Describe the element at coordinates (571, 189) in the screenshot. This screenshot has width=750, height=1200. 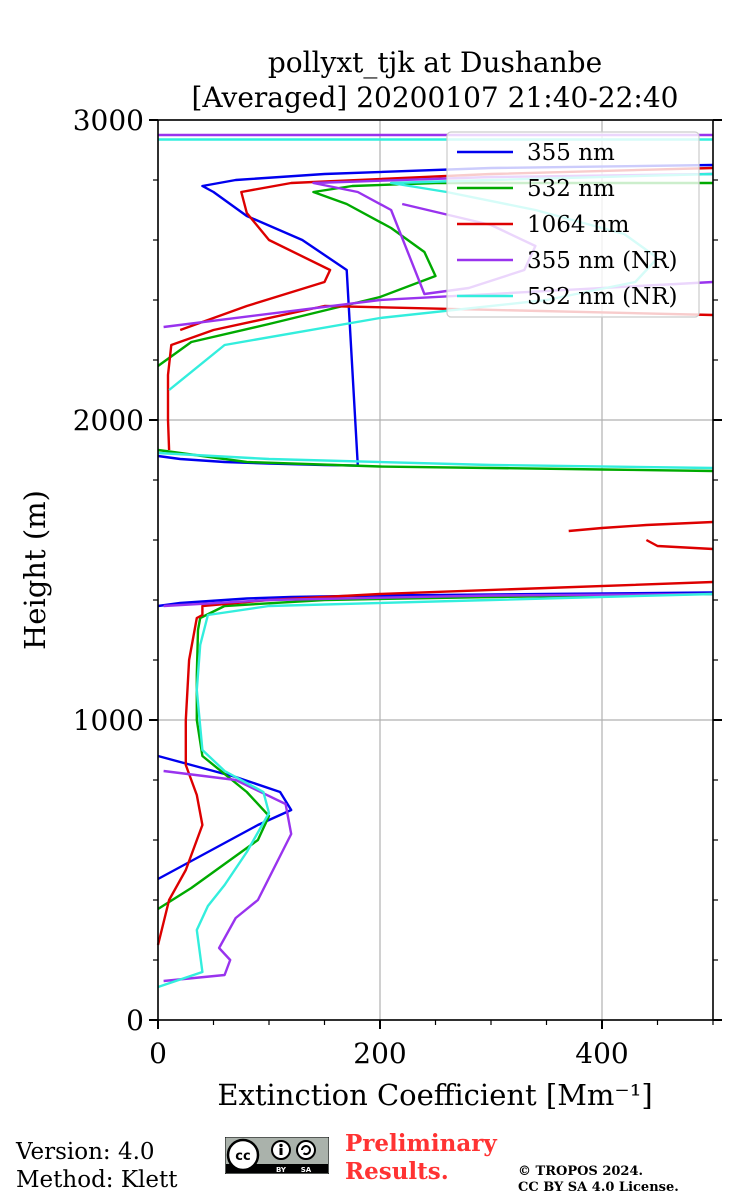
I see `legend-label-1: 532 nm` at that location.